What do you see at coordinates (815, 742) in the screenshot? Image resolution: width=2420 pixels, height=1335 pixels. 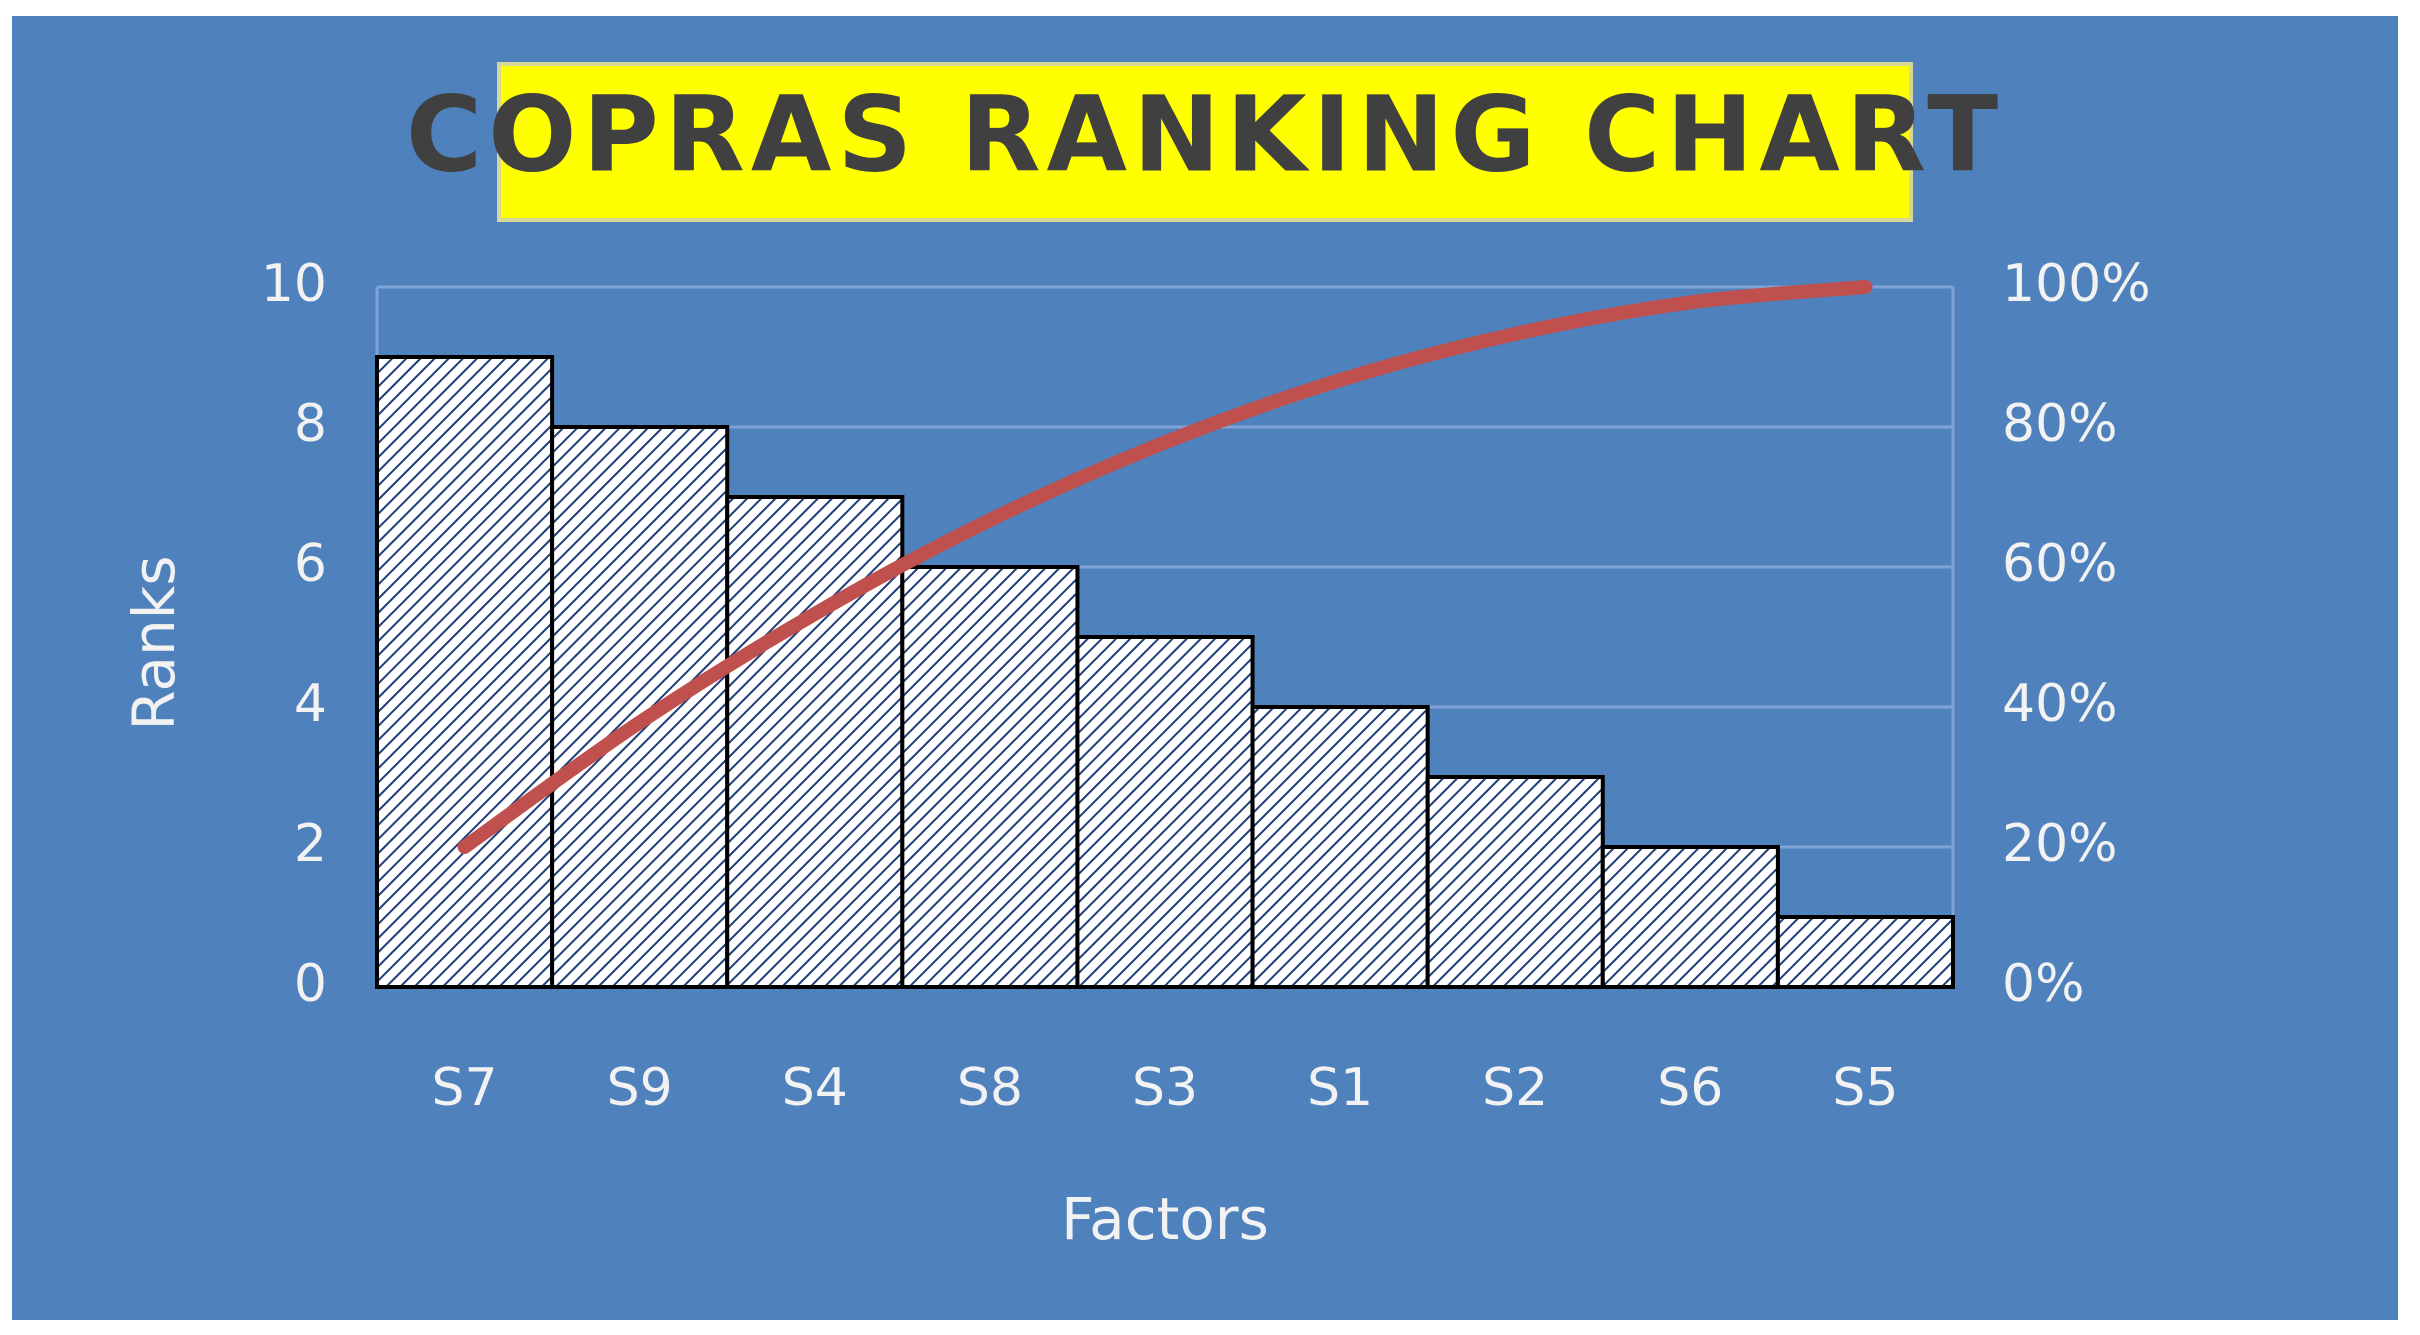 I see `bar-s4` at bounding box center [815, 742].